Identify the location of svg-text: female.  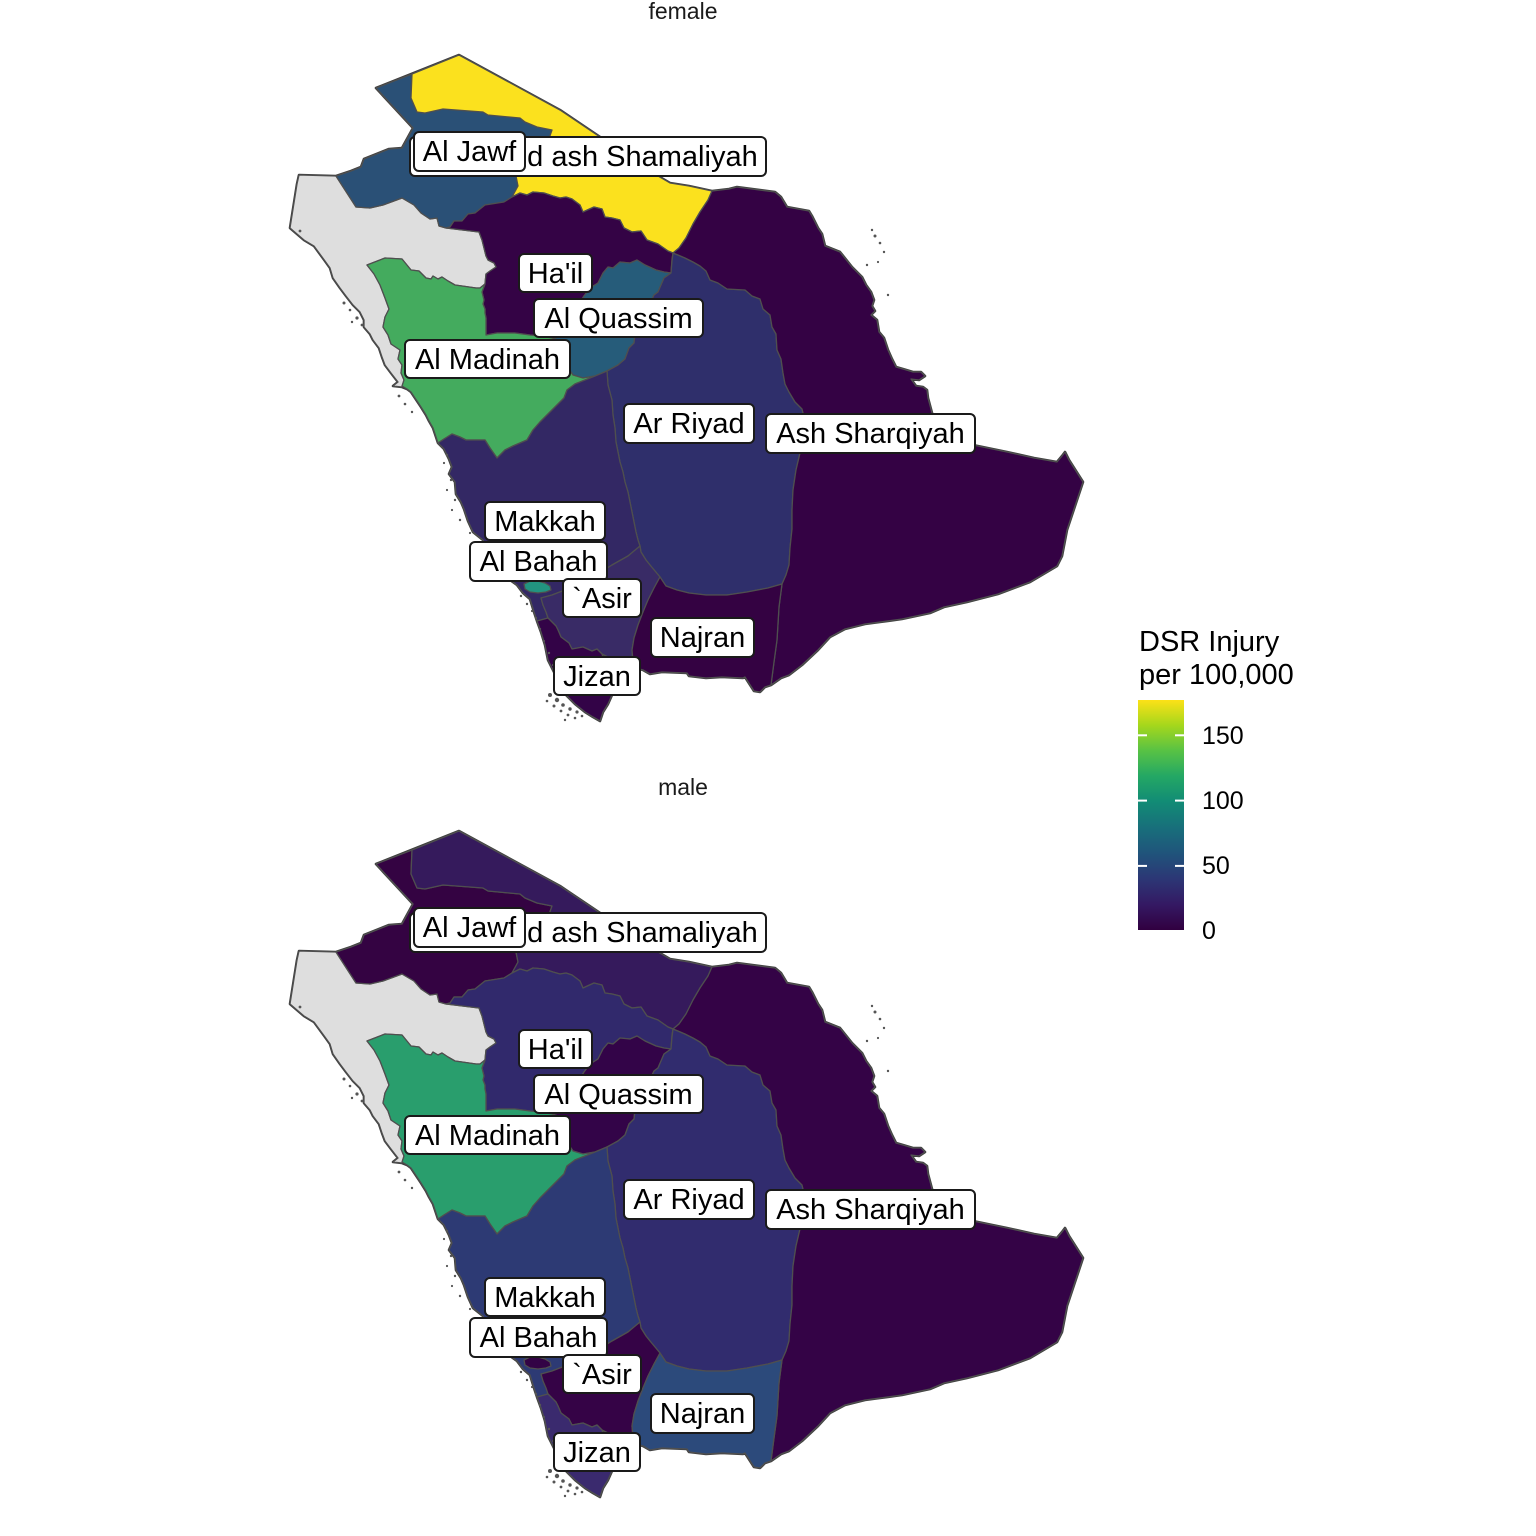
(682, 12).